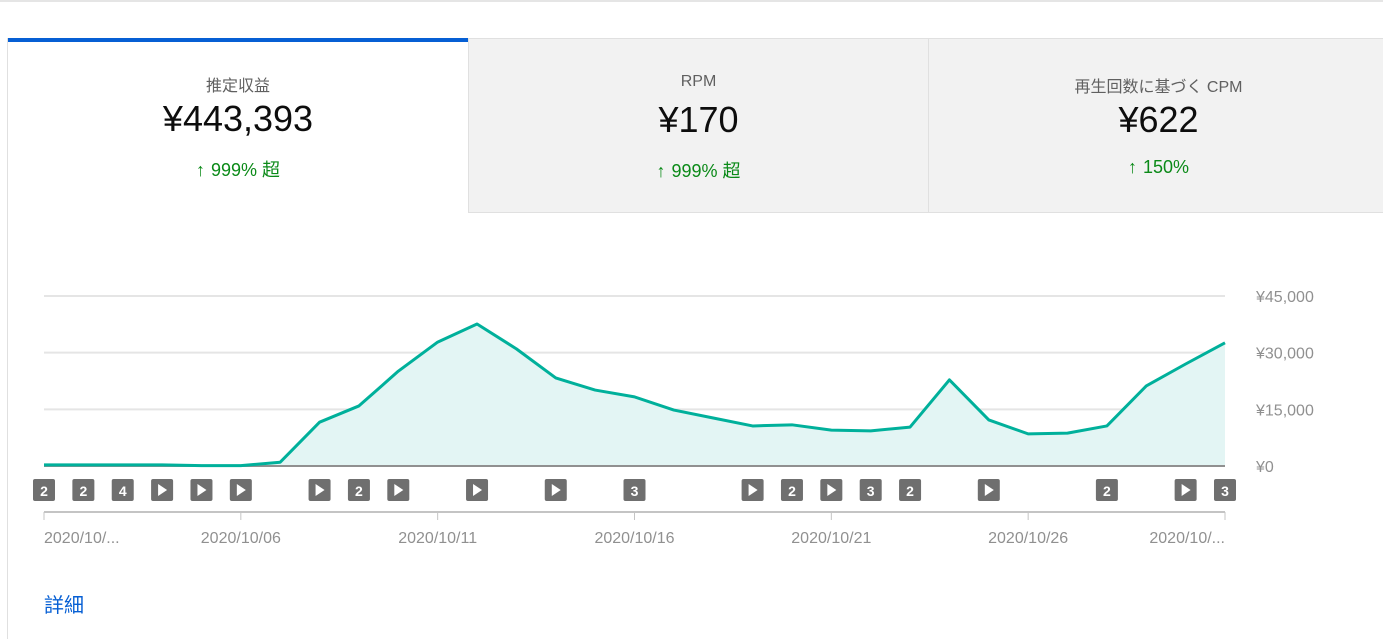 The image size is (1383, 639). Describe the element at coordinates (241, 538) in the screenshot. I see `x-tick-label: 2020/10/06` at that location.